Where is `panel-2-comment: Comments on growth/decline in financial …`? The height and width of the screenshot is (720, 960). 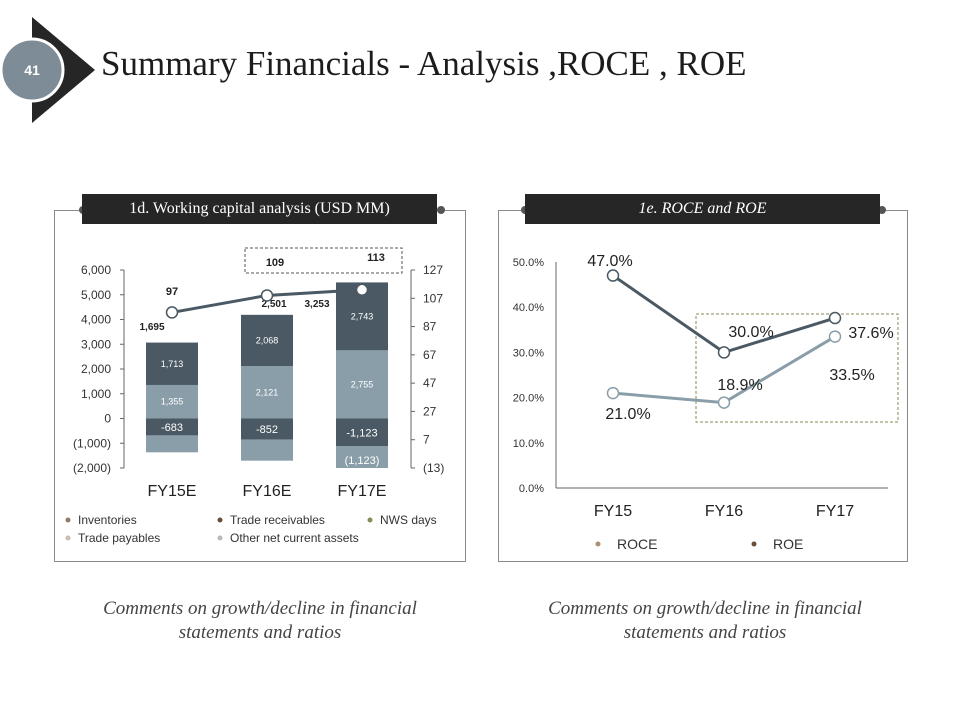
panel-2-comment: Comments on growth/decline in financial … is located at coordinates (705, 620).